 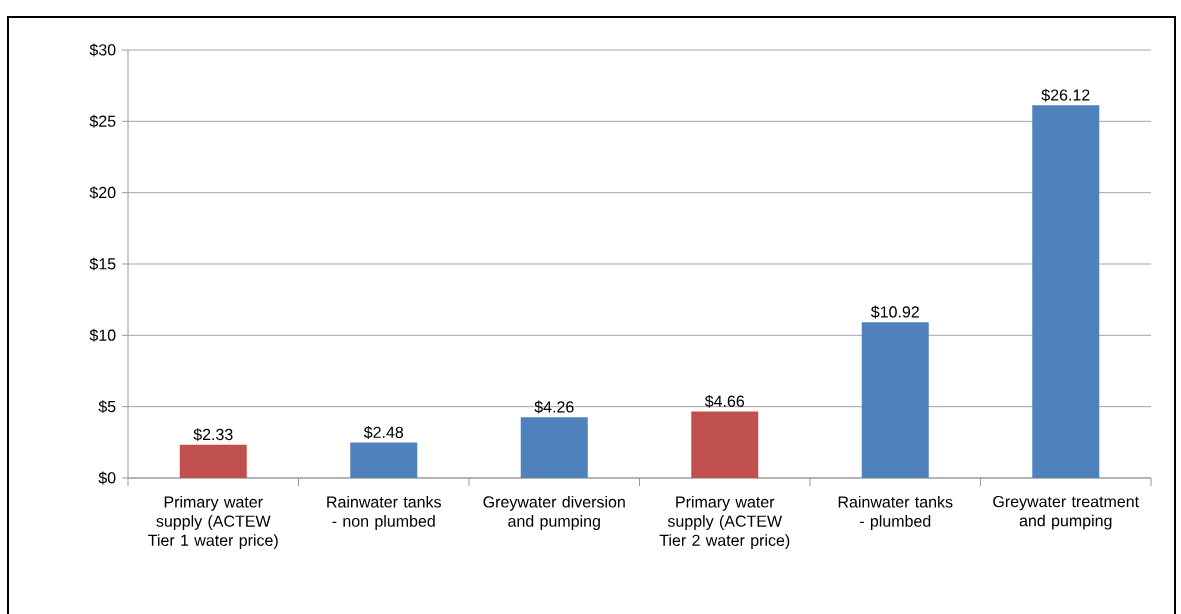 I want to click on x-tick-label: Greywater treatment and pumping, so click(x=1066, y=512).